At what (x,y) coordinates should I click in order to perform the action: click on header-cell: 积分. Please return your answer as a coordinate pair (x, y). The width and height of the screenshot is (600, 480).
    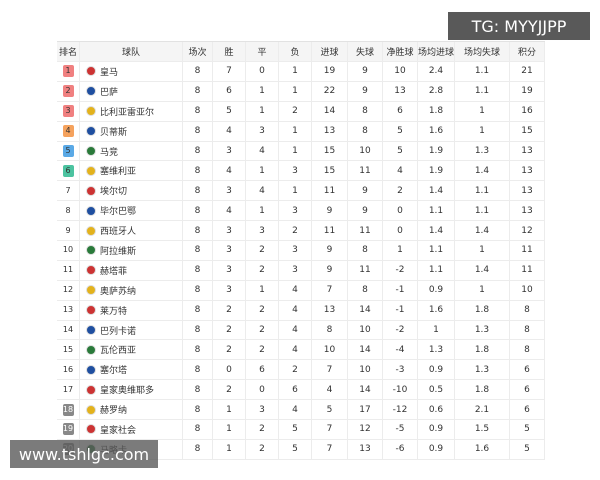
    Looking at the image, I should click on (527, 51).